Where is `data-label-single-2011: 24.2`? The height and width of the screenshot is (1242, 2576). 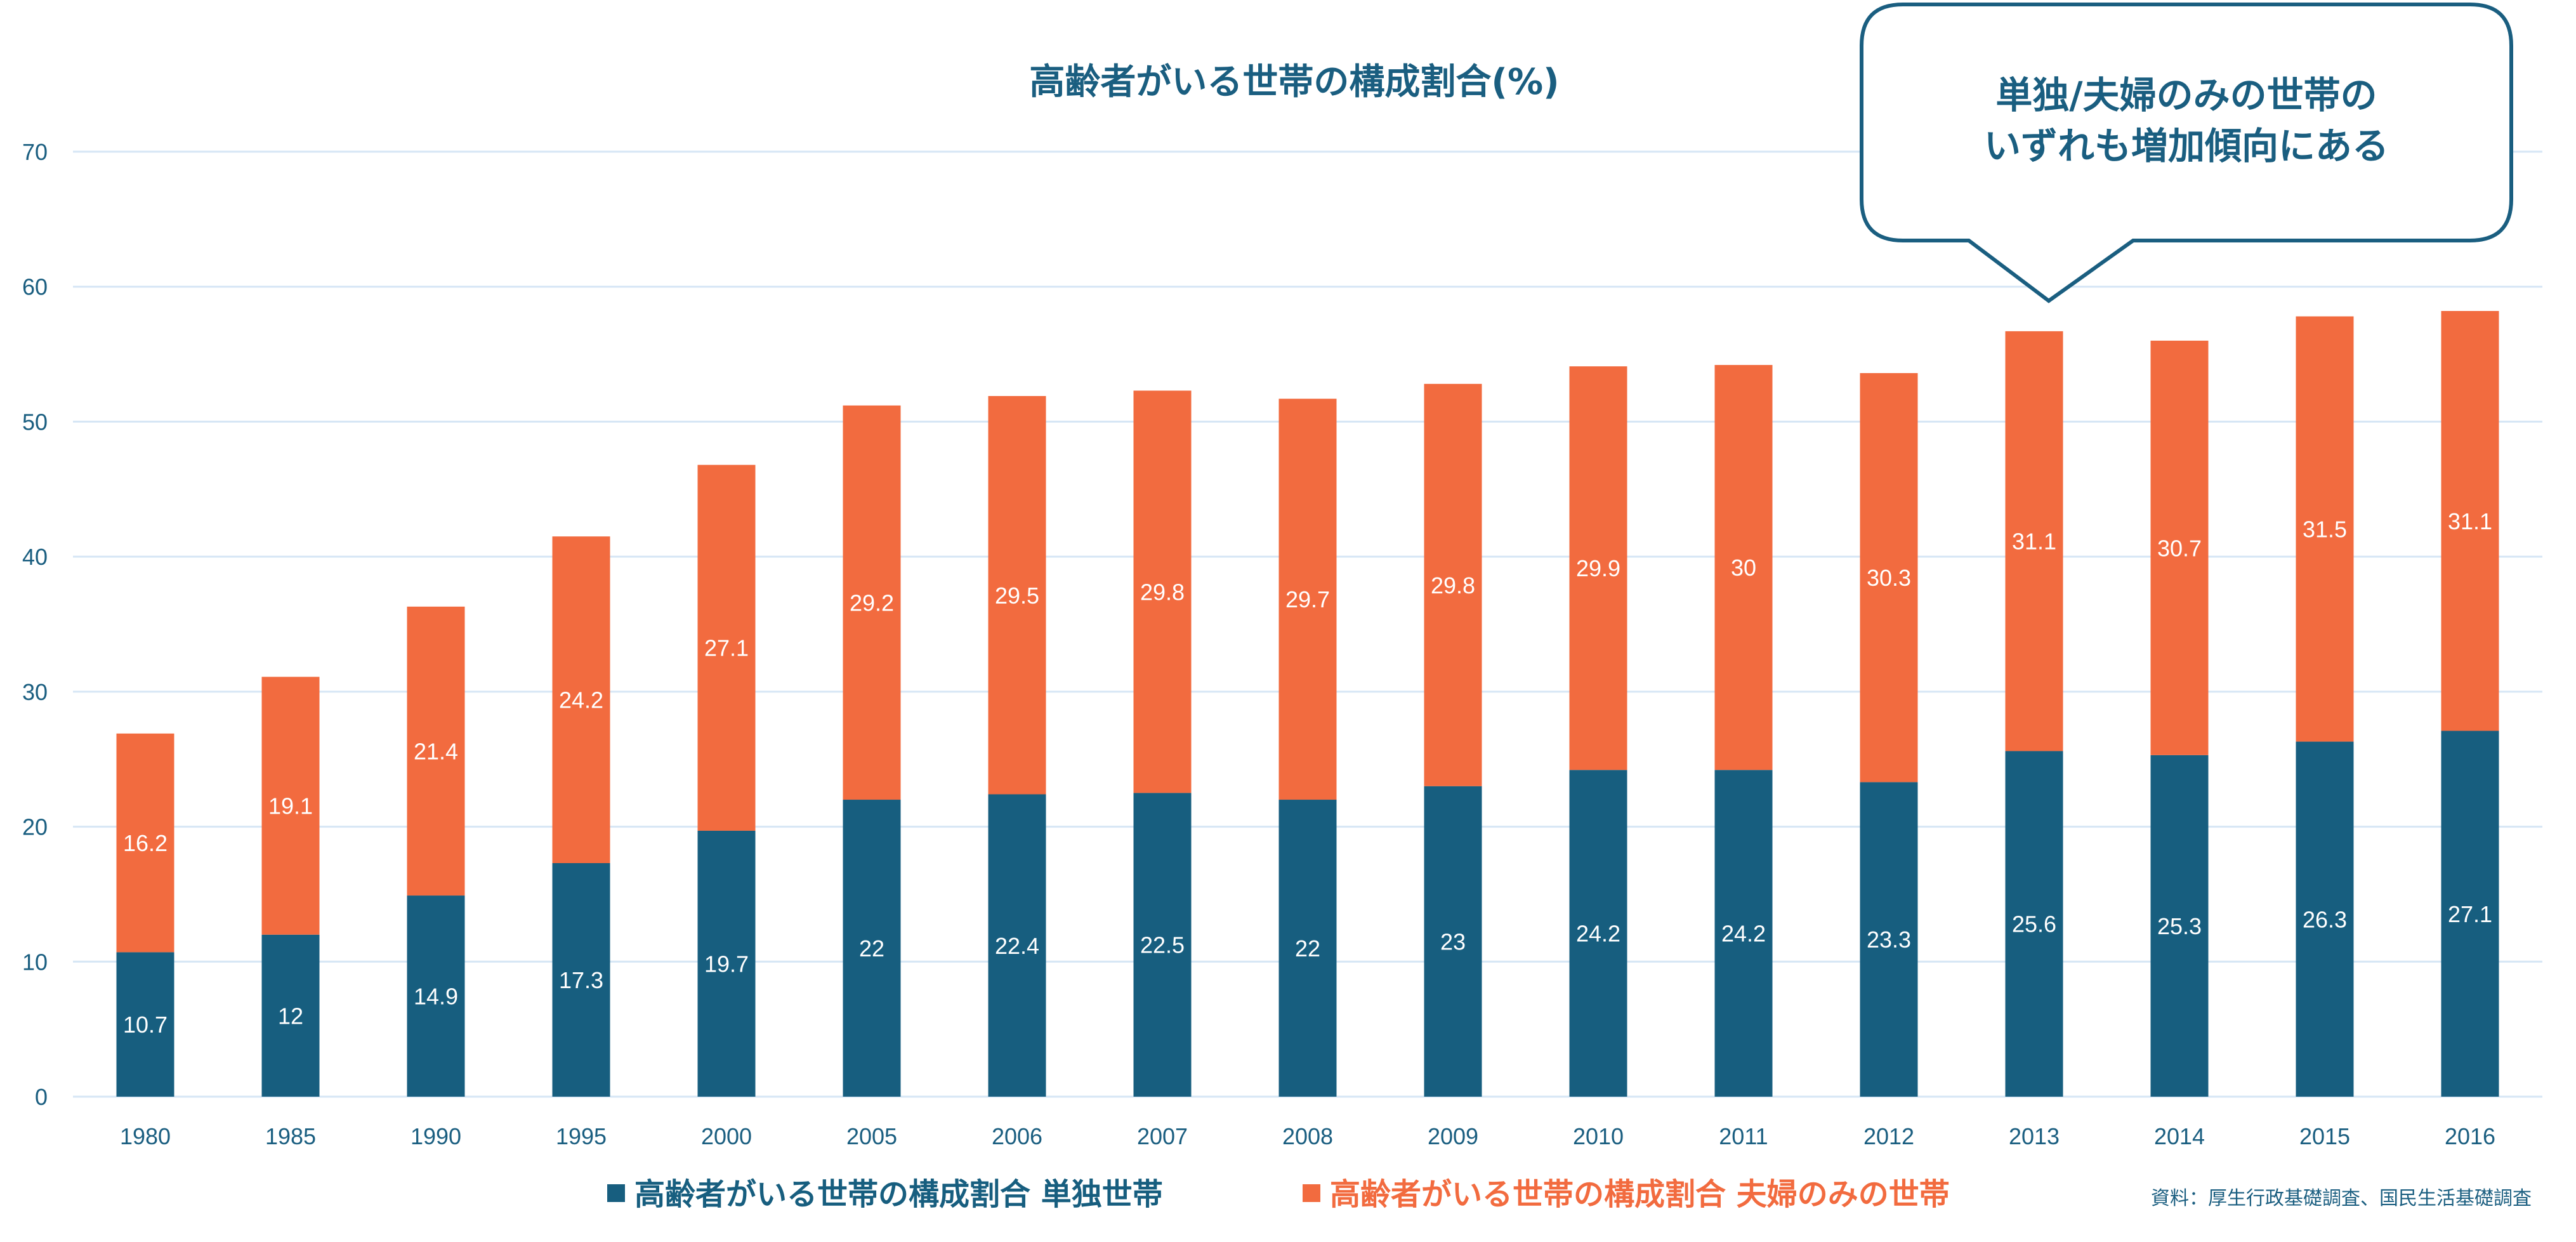
data-label-single-2011: 24.2 is located at coordinates (1743, 934).